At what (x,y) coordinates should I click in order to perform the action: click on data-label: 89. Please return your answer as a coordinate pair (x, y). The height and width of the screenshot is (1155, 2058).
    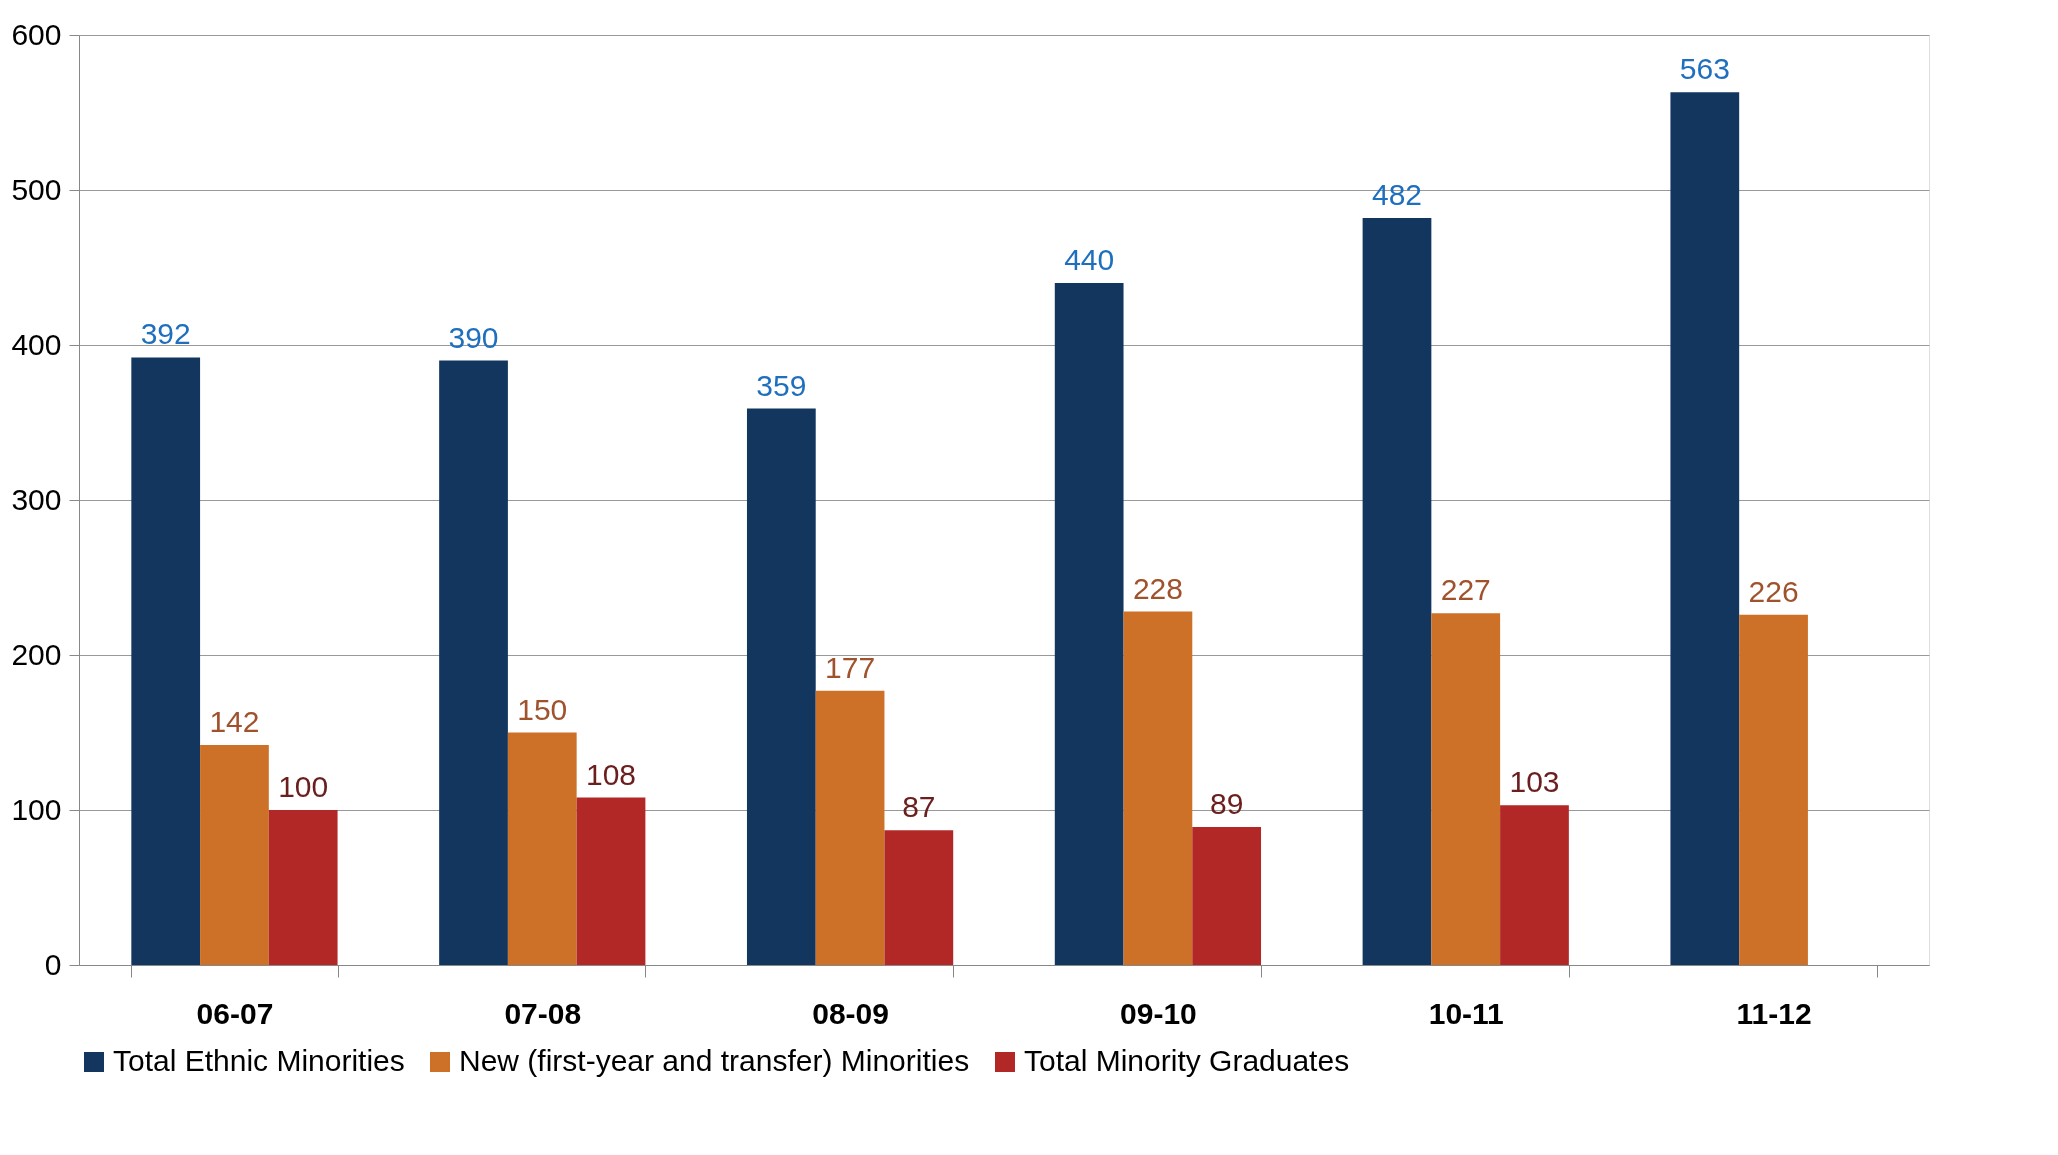
    Looking at the image, I should click on (1226, 804).